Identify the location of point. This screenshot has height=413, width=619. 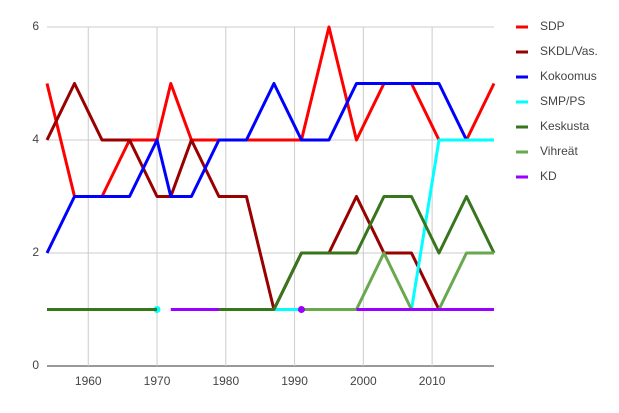
(301, 309).